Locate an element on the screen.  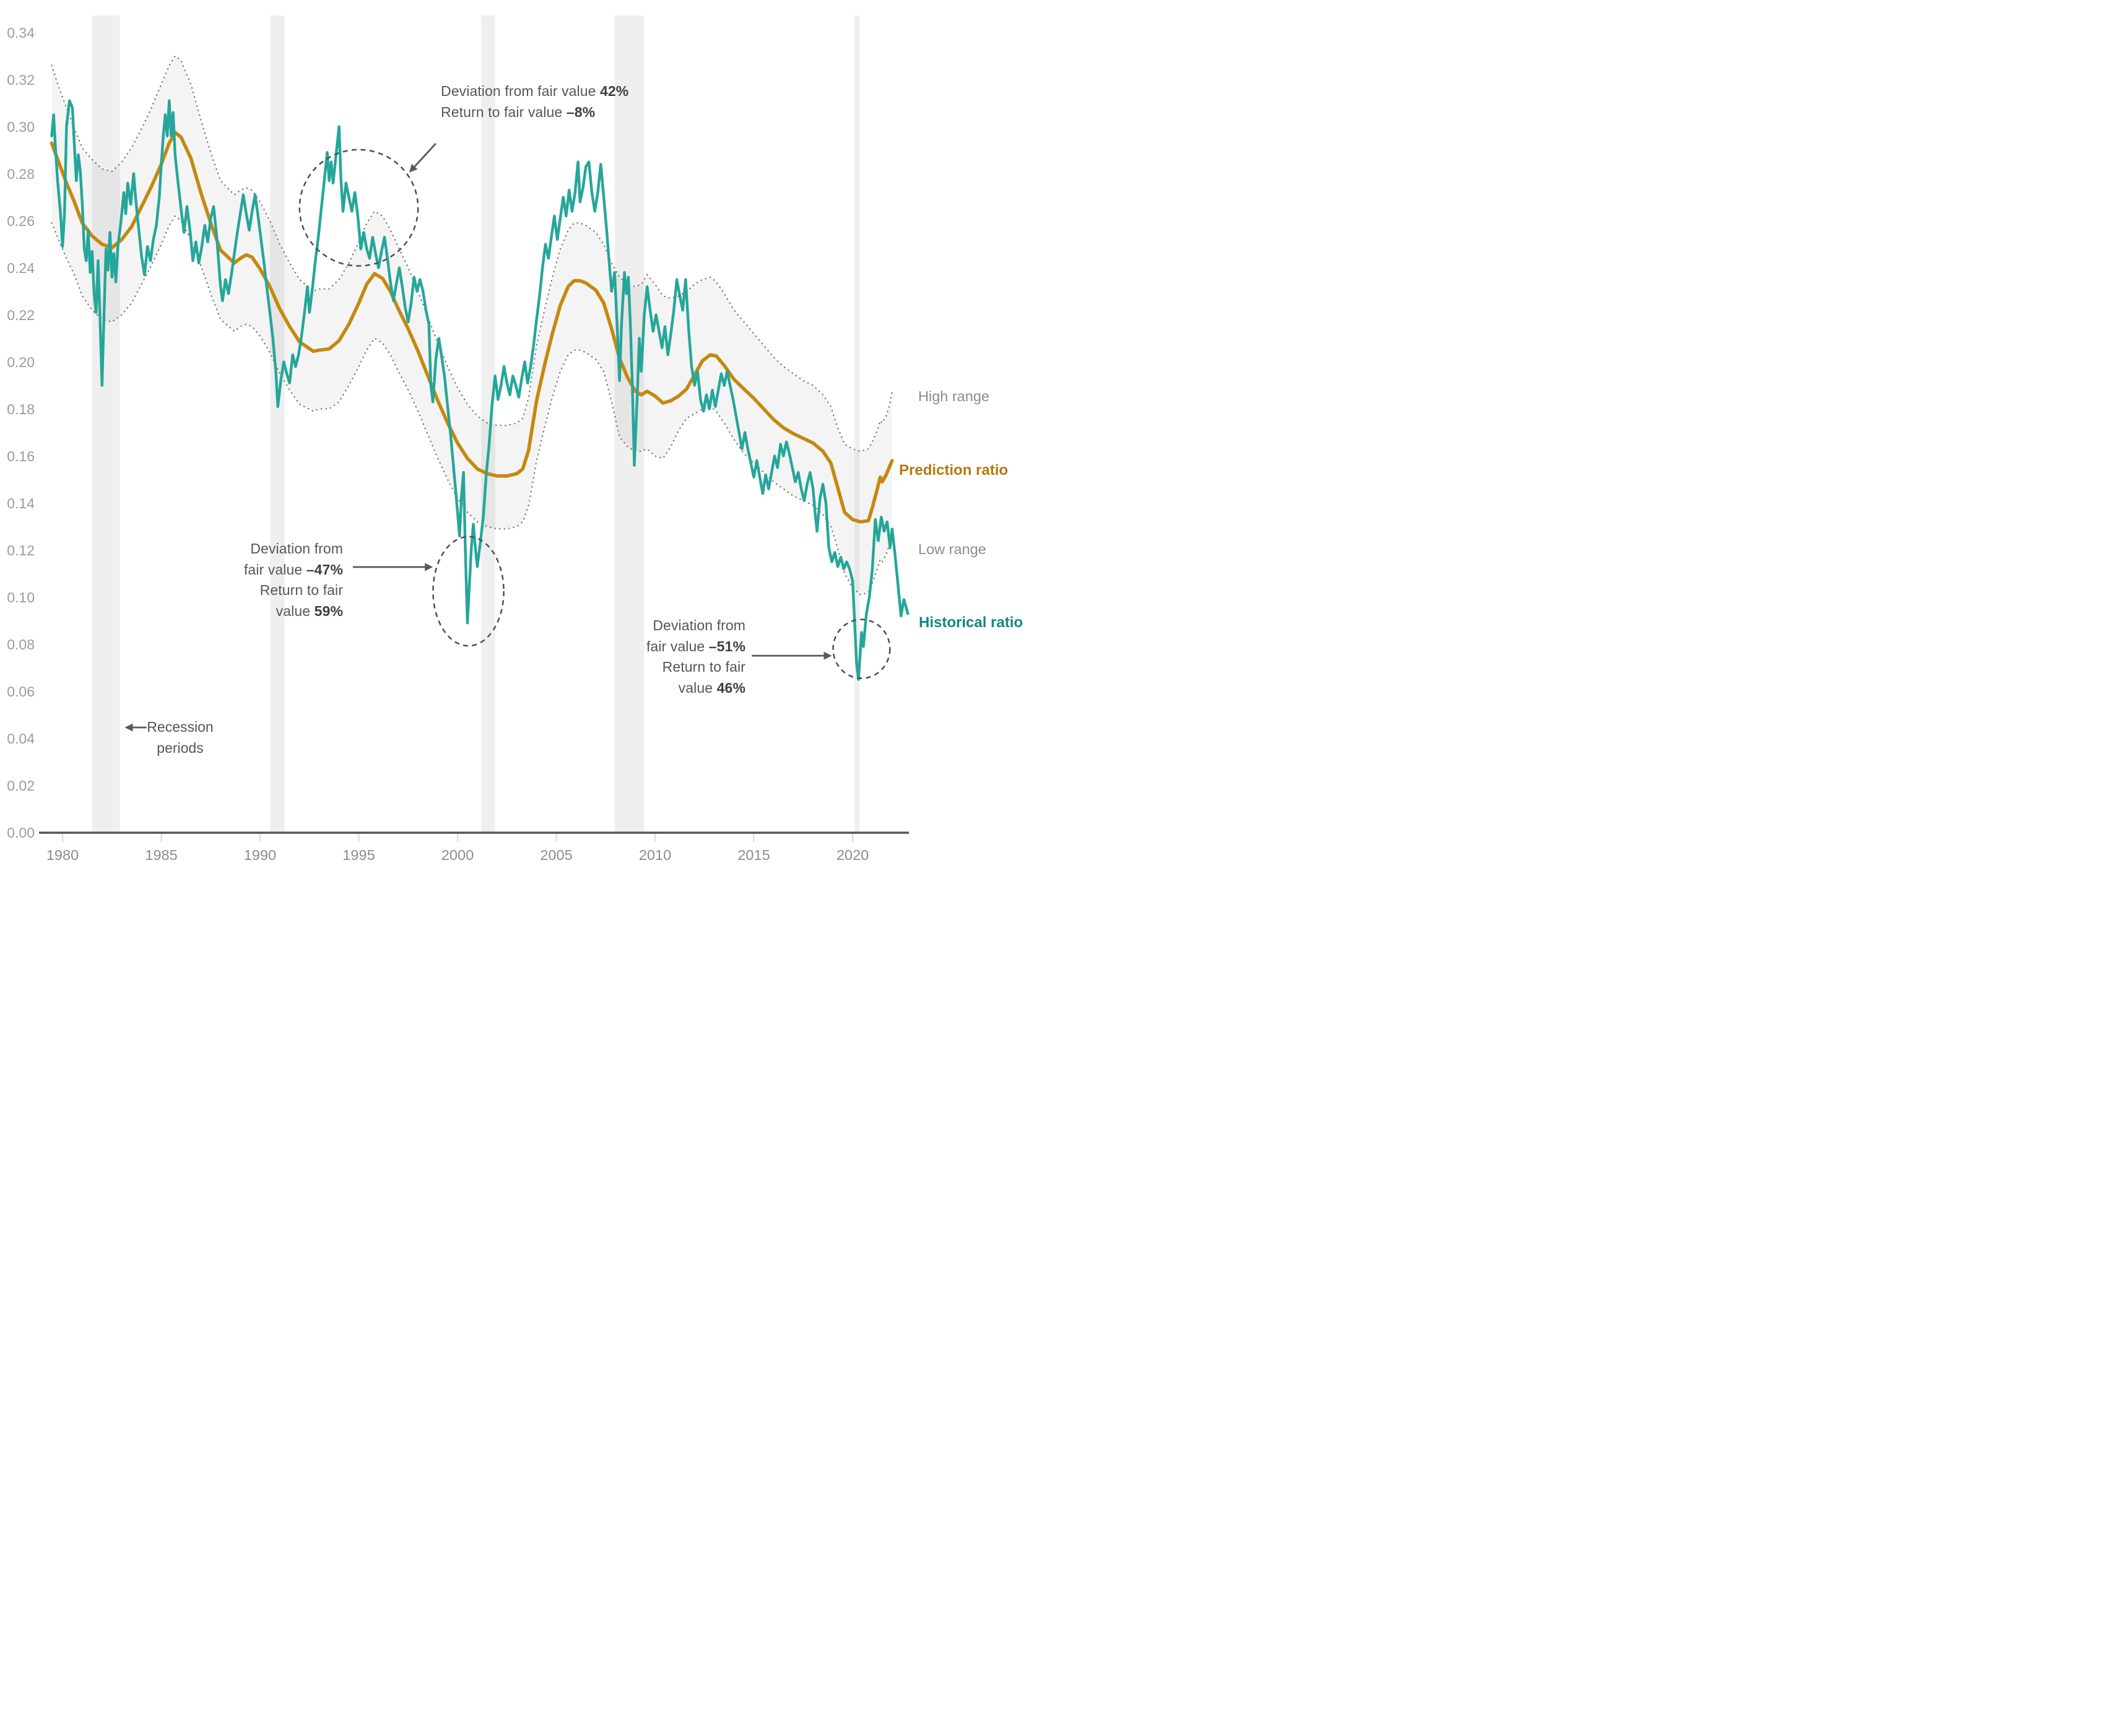
prediction-ratio-line is located at coordinates (472, 328).